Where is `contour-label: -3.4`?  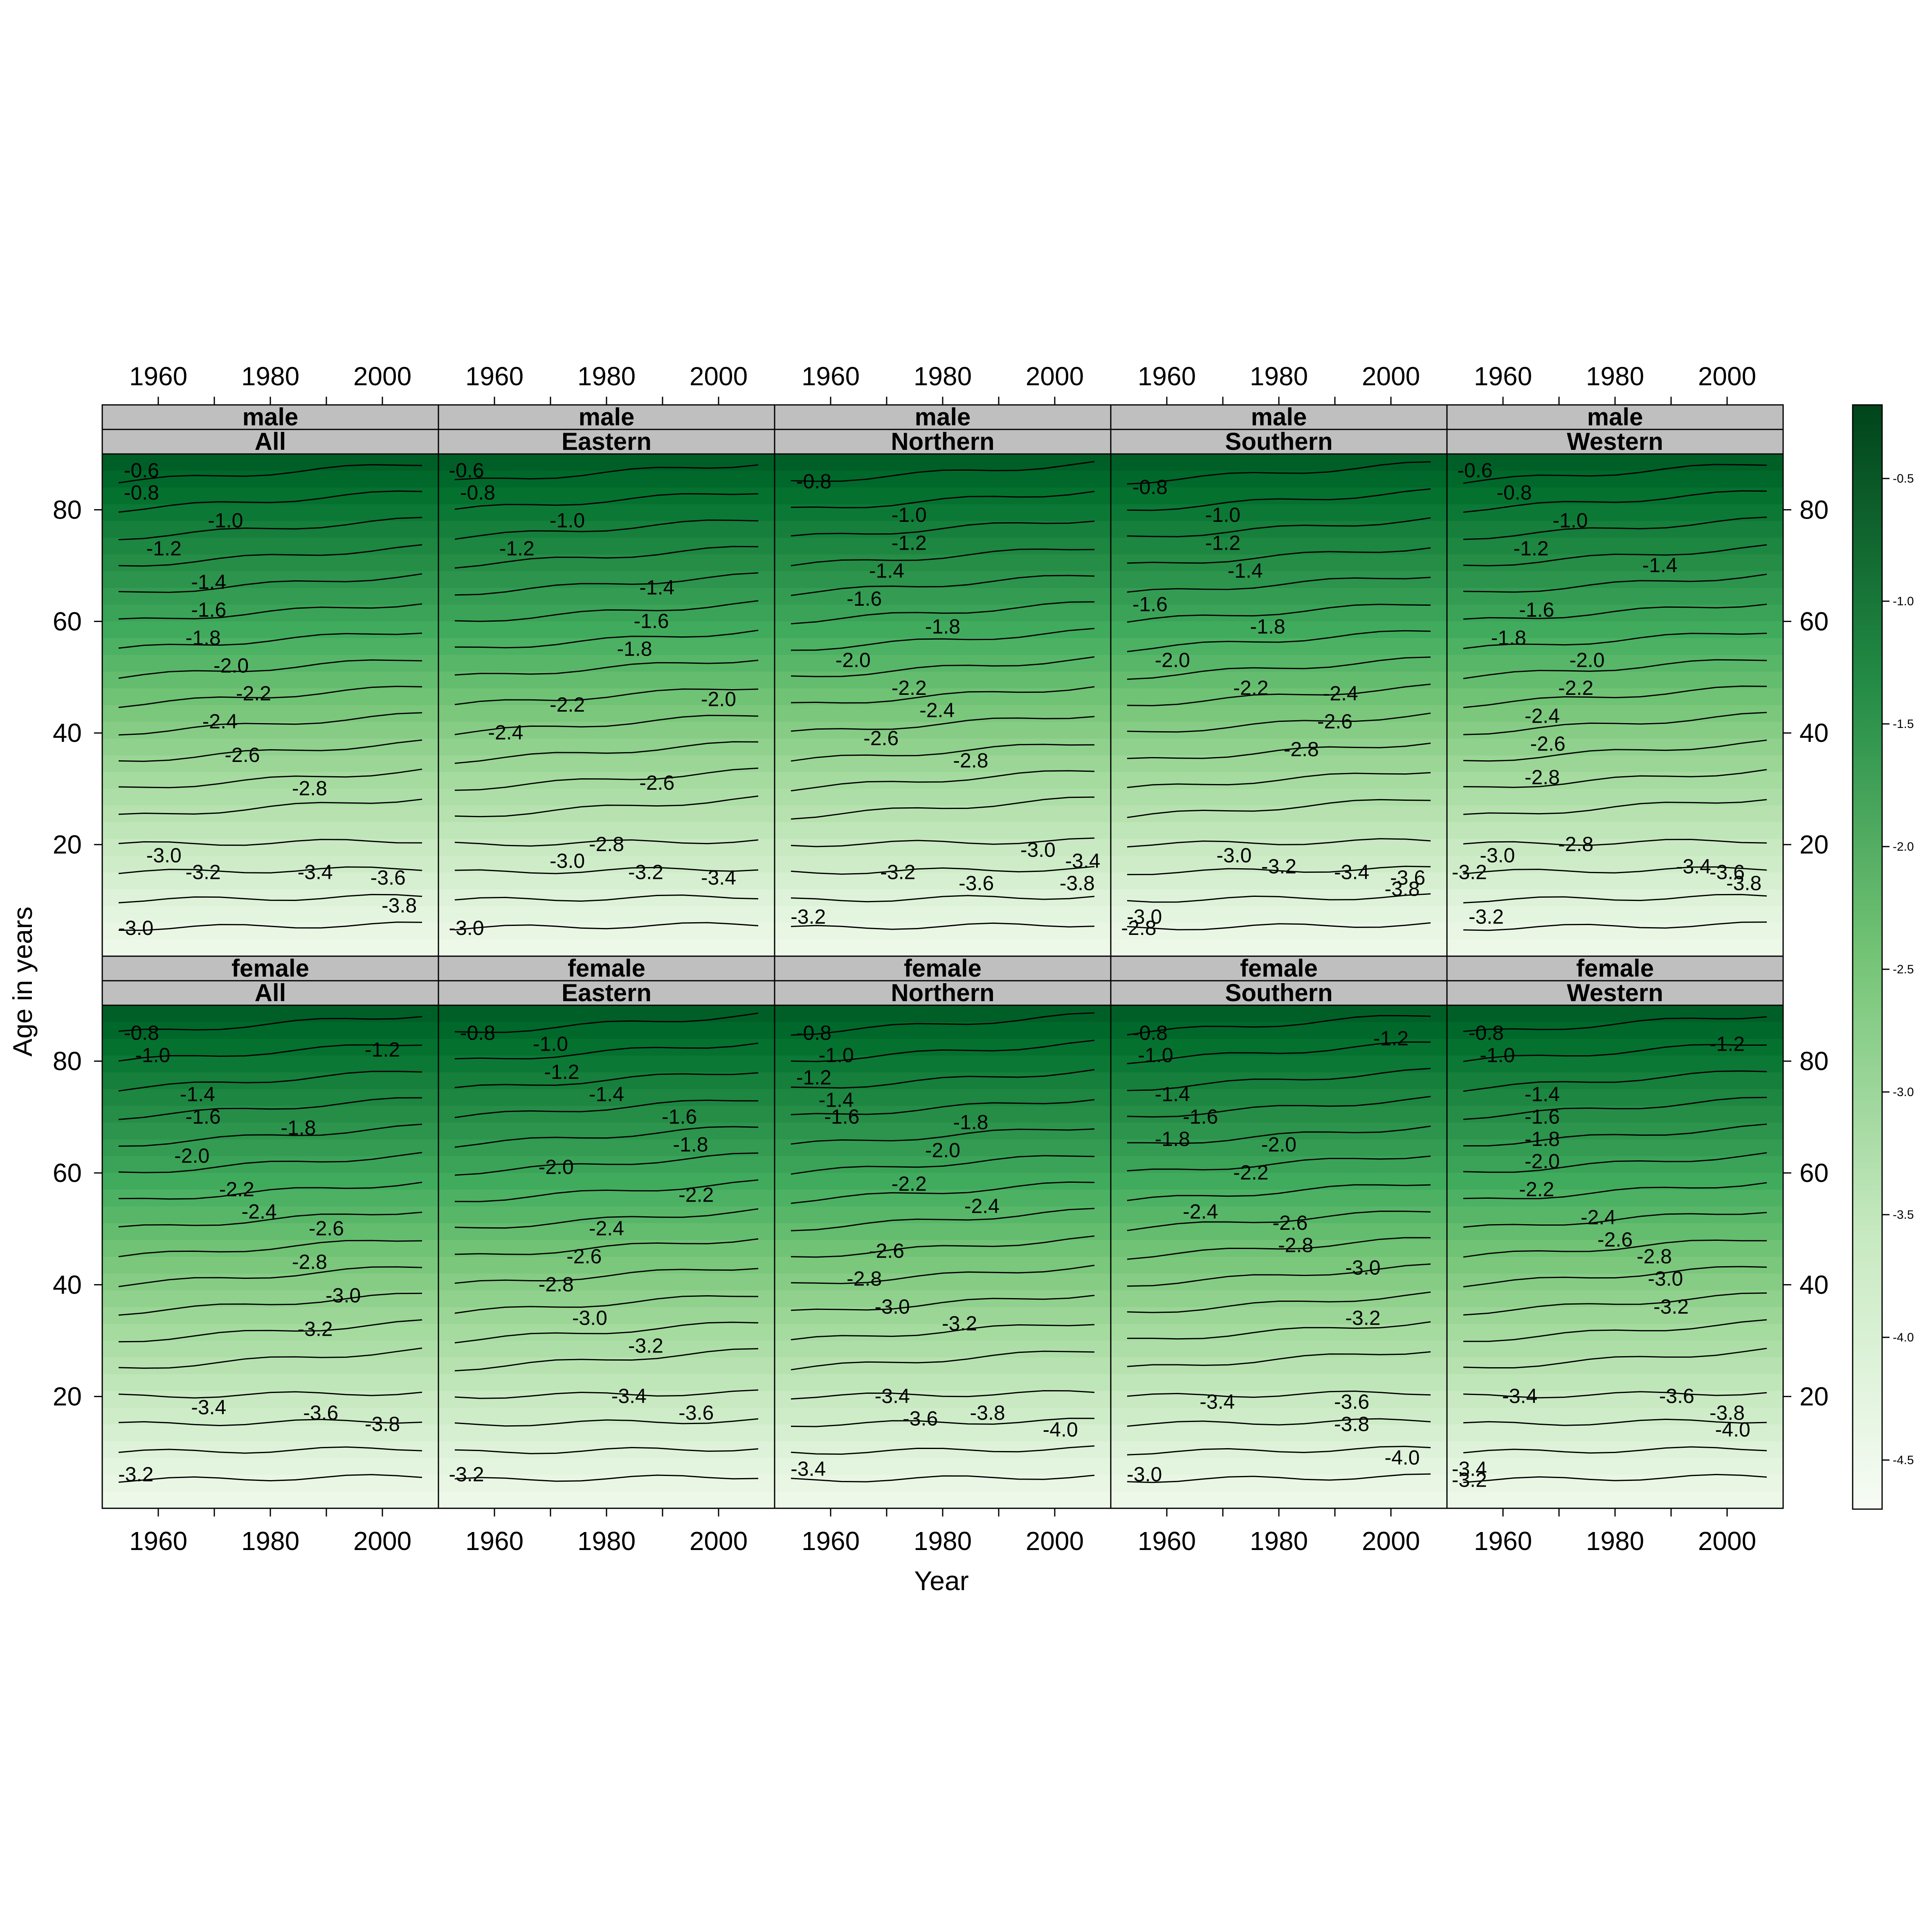
contour-label: -3.4 is located at coordinates (316, 872).